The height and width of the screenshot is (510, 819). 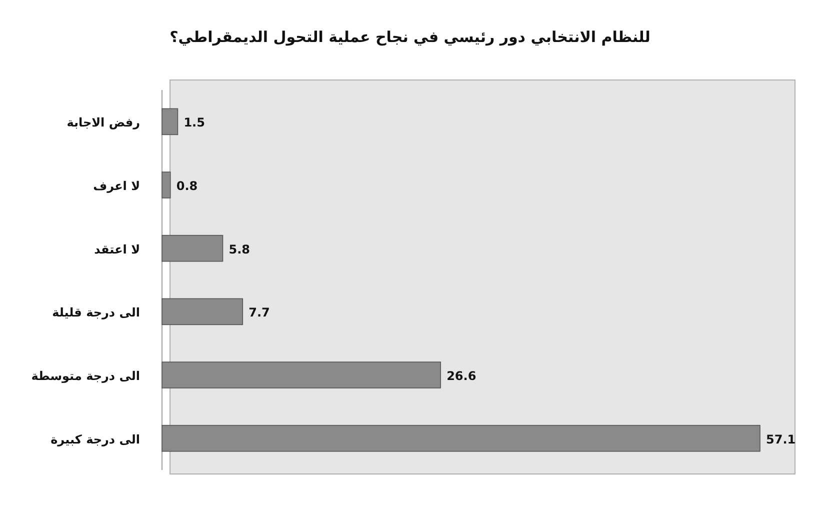 I want to click on data-label: 0.8, so click(x=187, y=186).